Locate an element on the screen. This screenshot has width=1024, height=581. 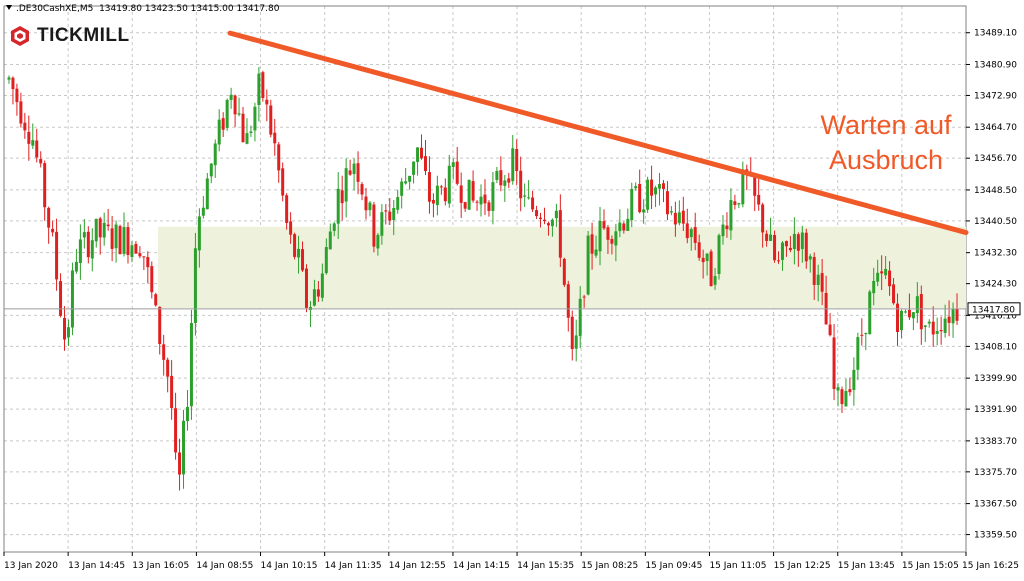
x-tick-label: 15 Jan 13:45 is located at coordinates (866, 566).